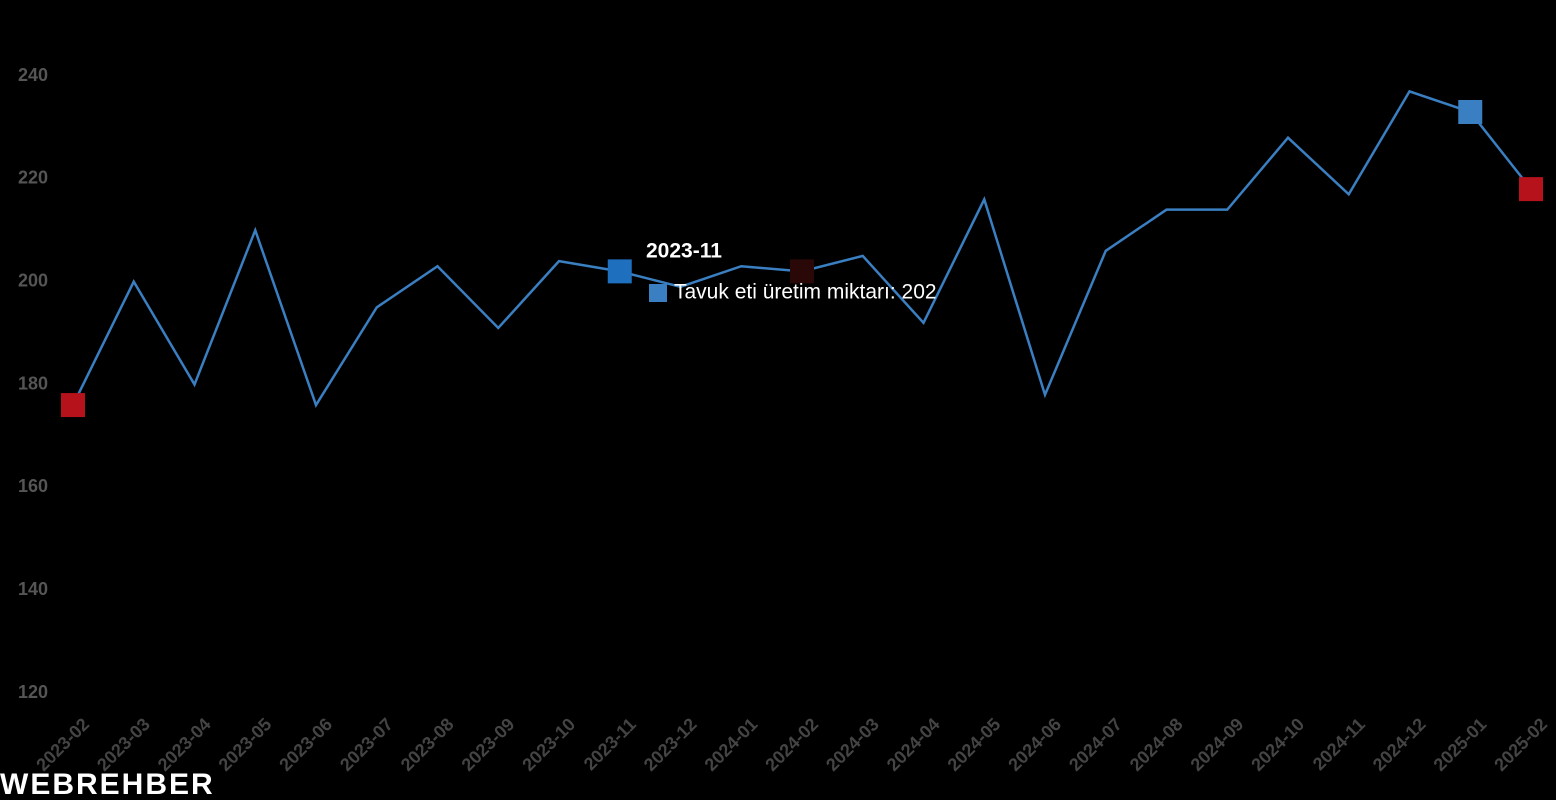 The image size is (1556, 800). Describe the element at coordinates (33, 589) in the screenshot. I see `y-tick-label: 140` at that location.